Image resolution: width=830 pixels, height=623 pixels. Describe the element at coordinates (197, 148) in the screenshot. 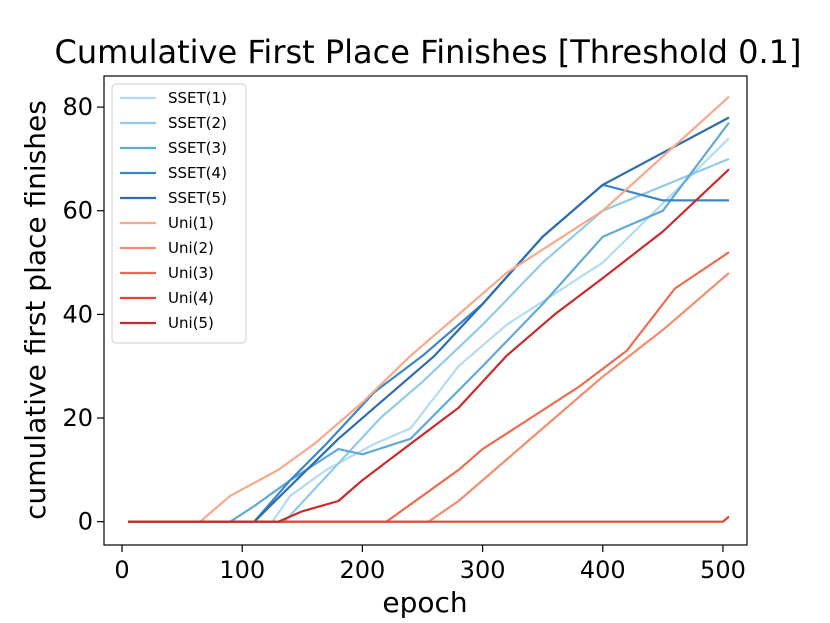

I see `legend-label: SSET(3)` at that location.